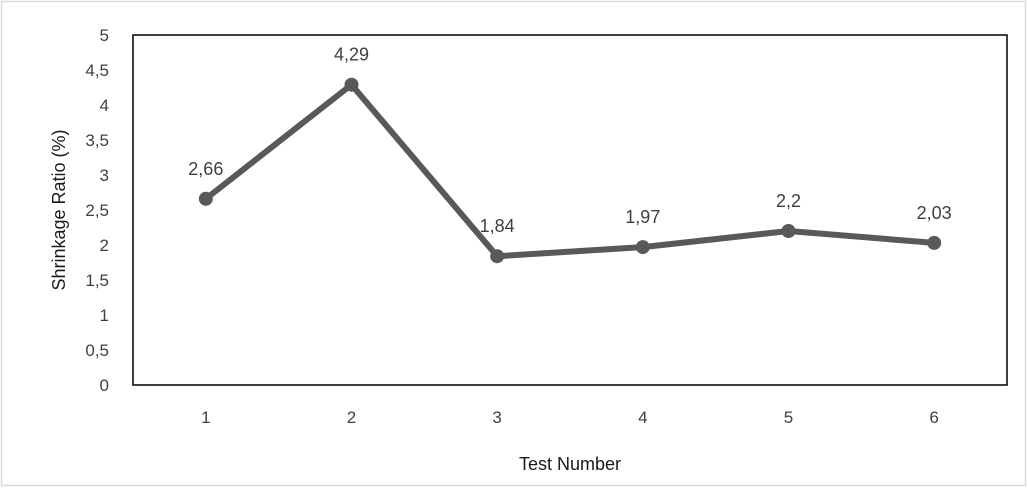  I want to click on y-tick-label: 2, so click(104, 245).